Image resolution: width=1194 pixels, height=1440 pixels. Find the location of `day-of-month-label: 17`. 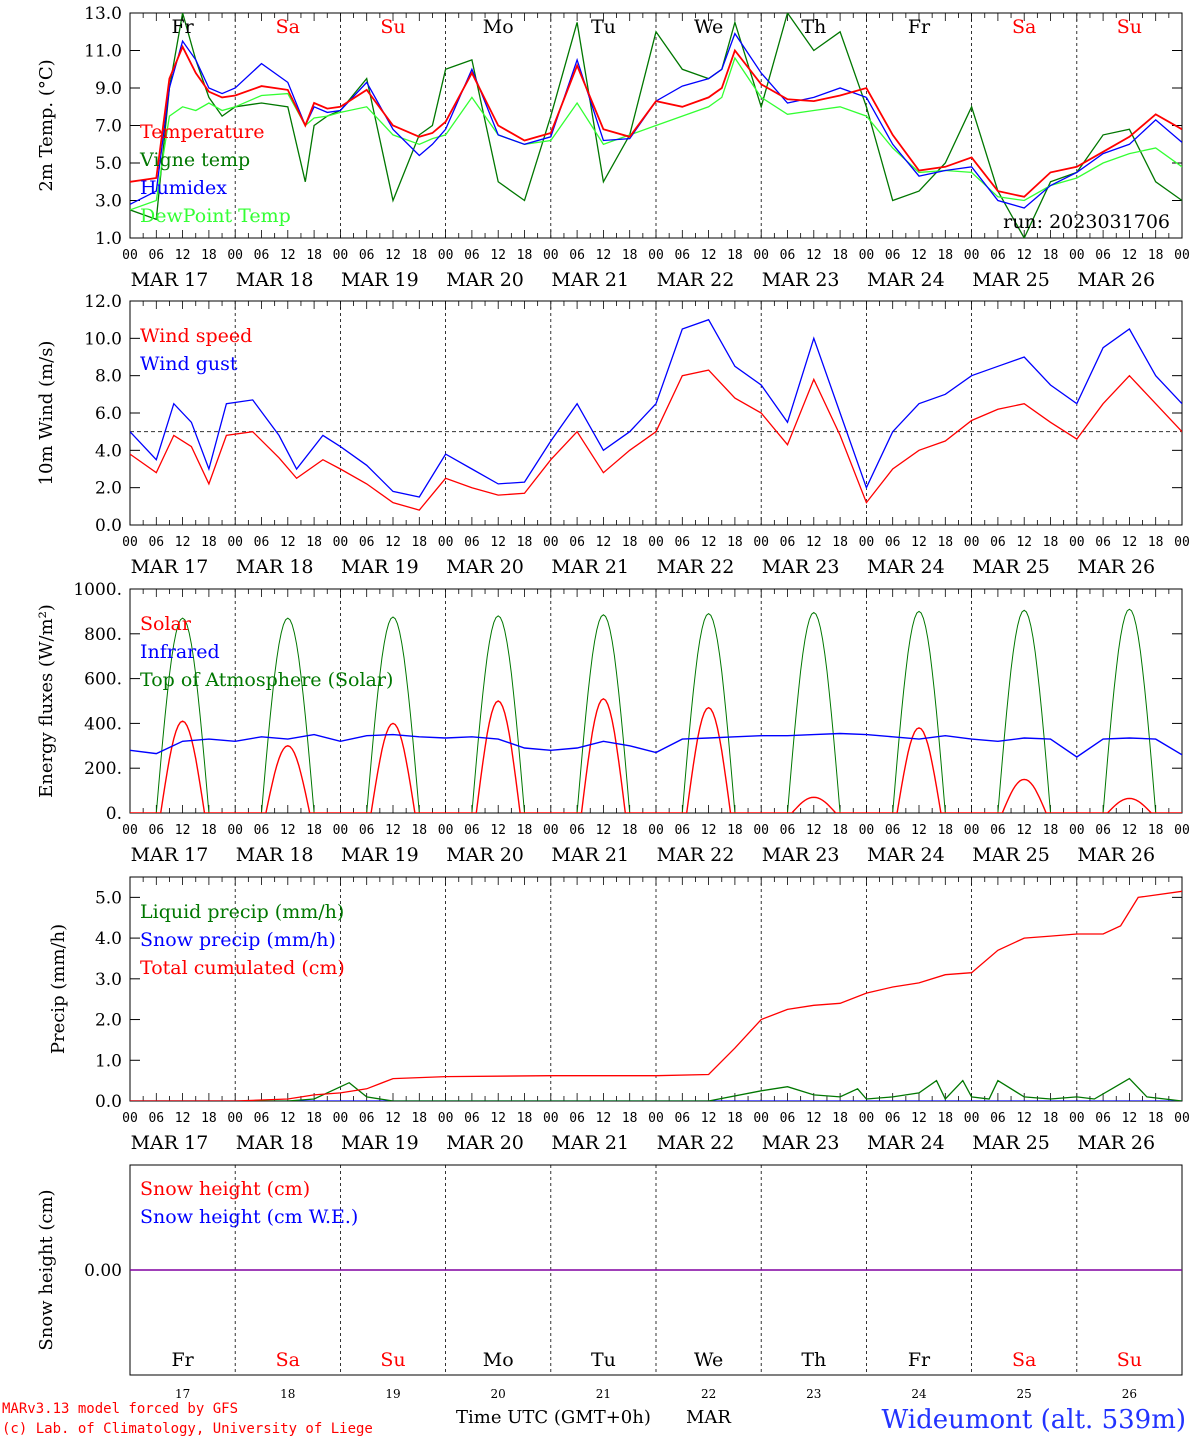

day-of-month-label: 17 is located at coordinates (182, 1394).